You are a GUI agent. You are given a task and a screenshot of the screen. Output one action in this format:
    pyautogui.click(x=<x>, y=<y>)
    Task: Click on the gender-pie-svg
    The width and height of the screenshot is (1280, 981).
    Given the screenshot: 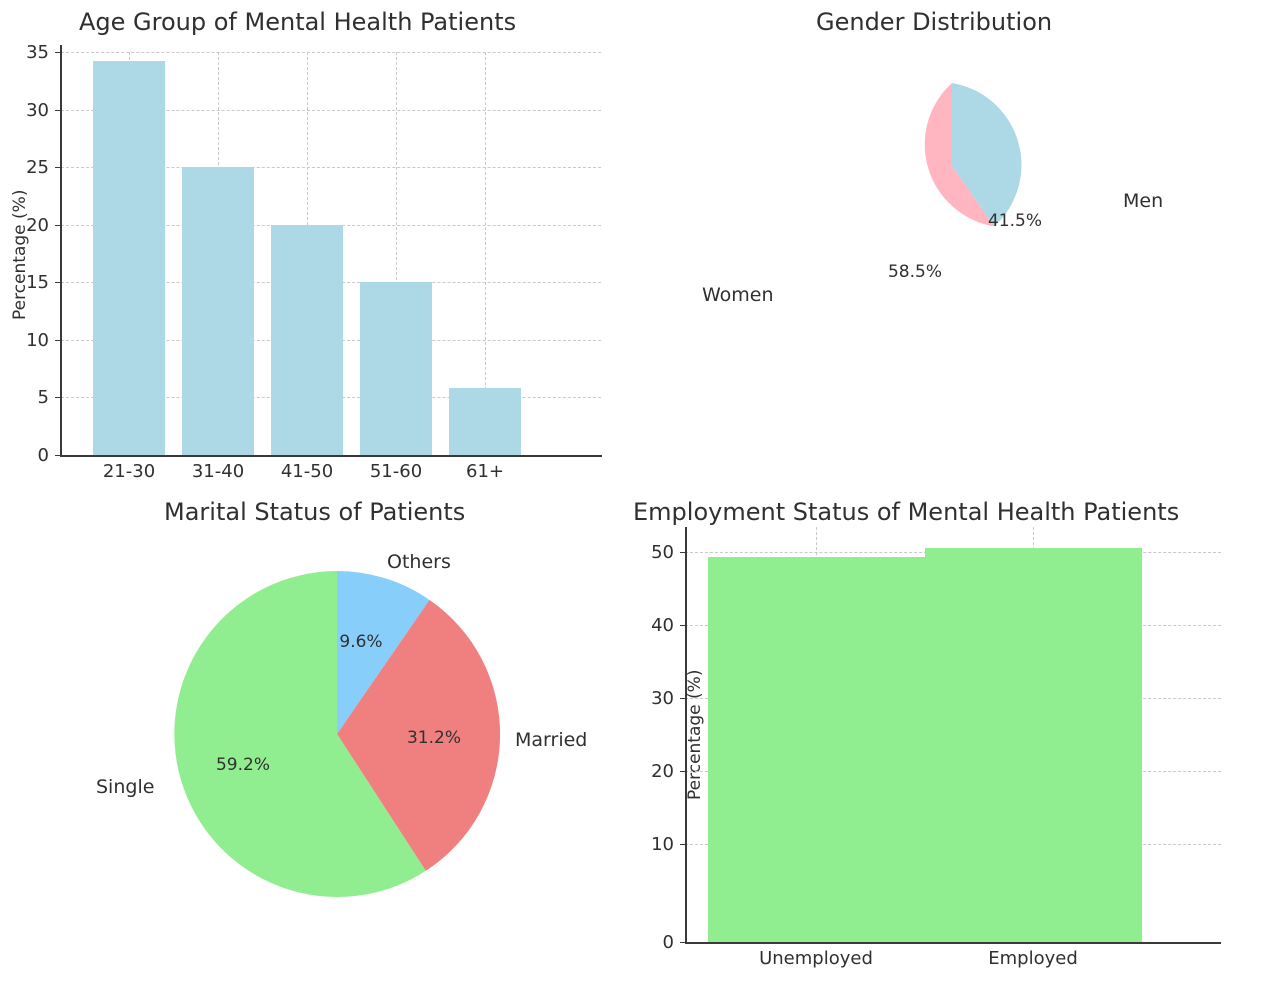 What is the action you would take?
    pyautogui.click(x=973, y=155)
    